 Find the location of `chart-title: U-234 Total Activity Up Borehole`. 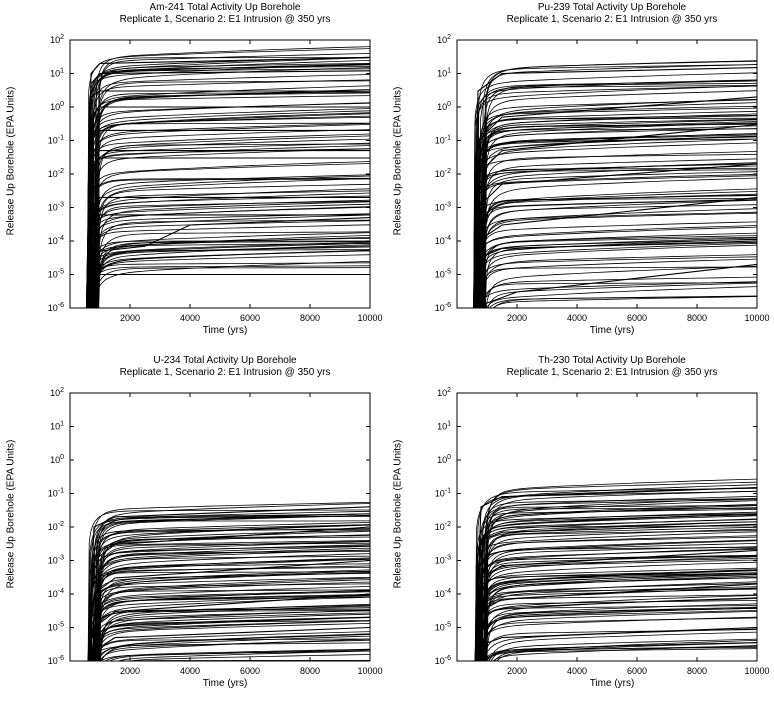

chart-title: U-234 Total Activity Up Borehole is located at coordinates (225, 360).